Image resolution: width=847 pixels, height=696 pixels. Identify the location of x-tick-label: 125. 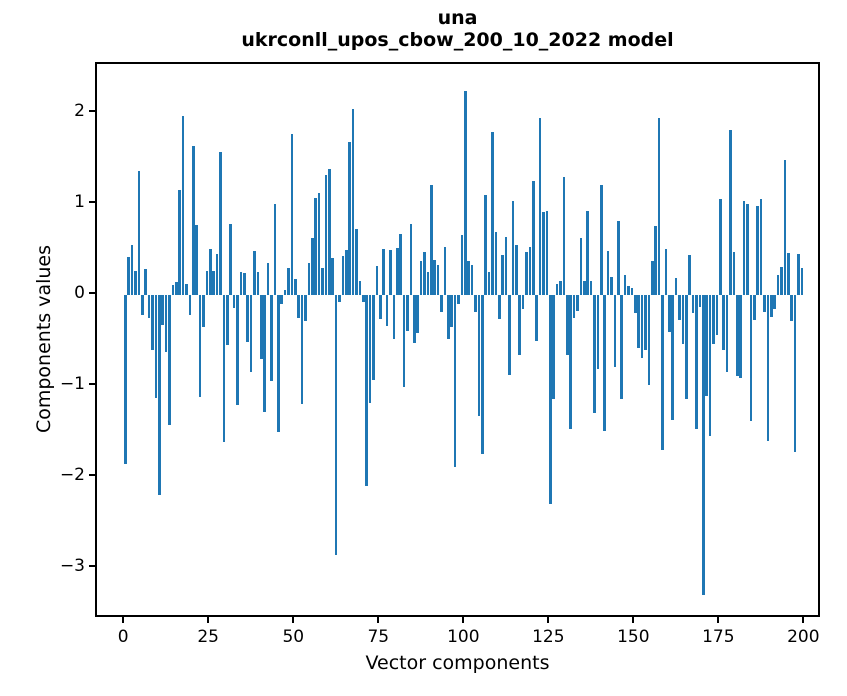
(548, 637).